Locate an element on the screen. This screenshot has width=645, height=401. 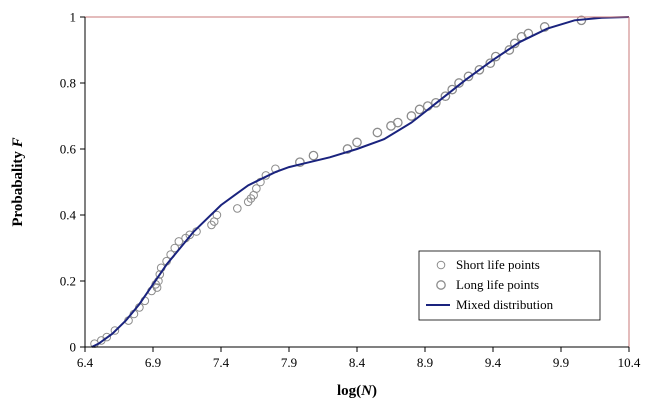
legend-marker-short-life is located at coordinates (441, 265).